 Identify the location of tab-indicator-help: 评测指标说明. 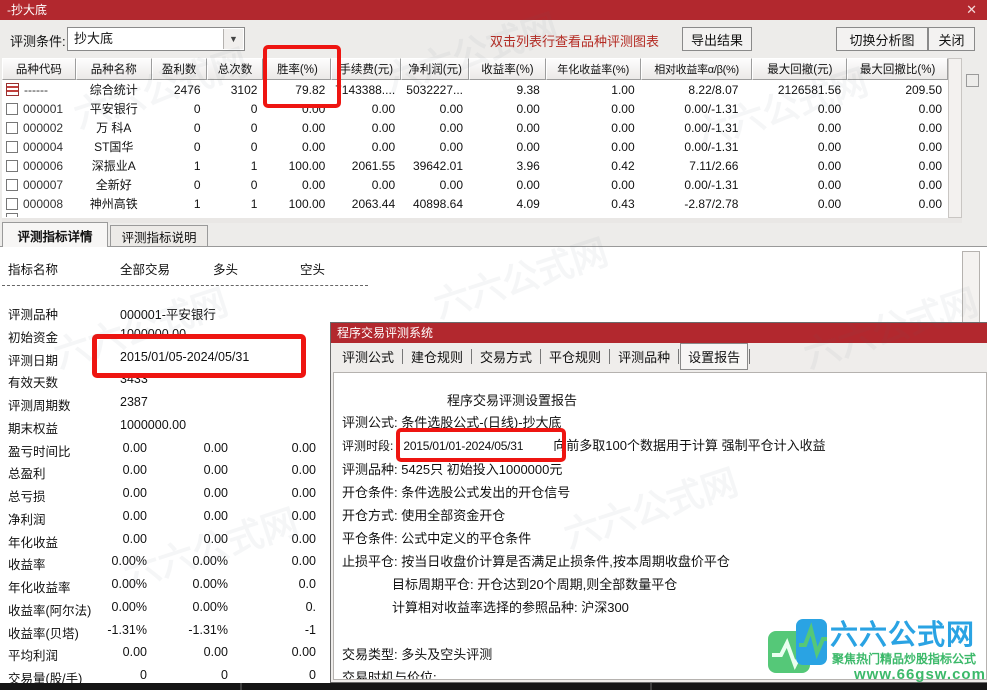
(159, 236).